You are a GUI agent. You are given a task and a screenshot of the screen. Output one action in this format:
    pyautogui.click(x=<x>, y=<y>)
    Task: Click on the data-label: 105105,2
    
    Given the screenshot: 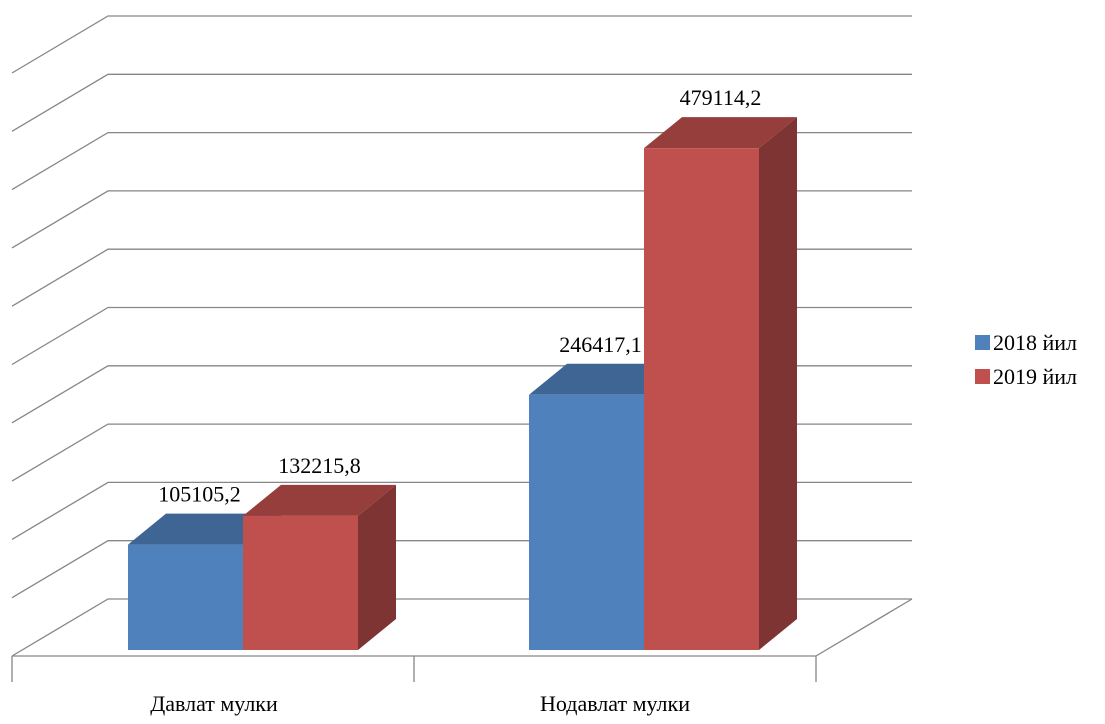 What is the action you would take?
    pyautogui.click(x=199, y=494)
    